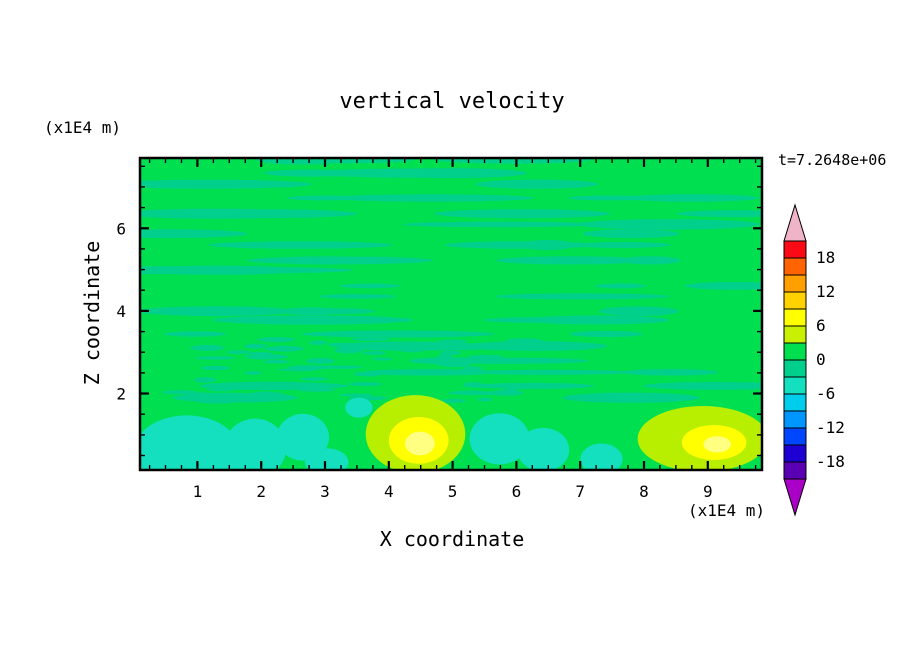 The image size is (904, 654). I want to click on x-tick-label: 7, so click(580, 491).